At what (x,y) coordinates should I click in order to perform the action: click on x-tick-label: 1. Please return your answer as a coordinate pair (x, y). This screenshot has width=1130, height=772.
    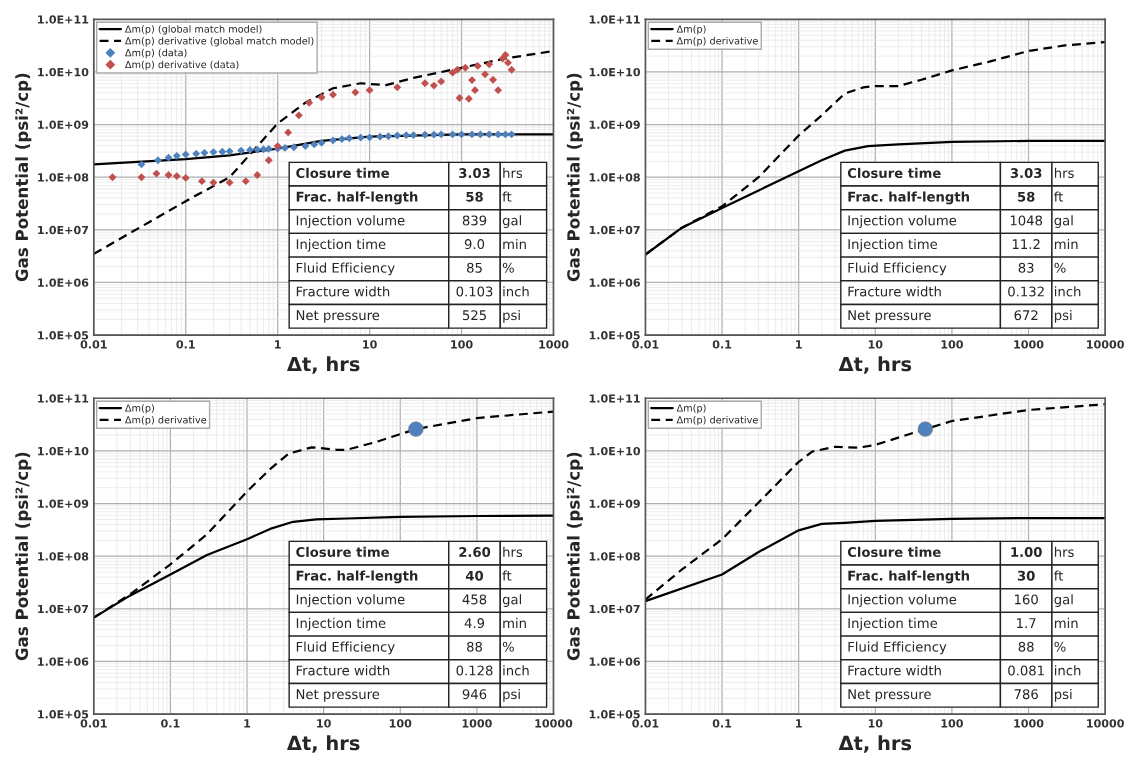
    Looking at the image, I should click on (799, 723).